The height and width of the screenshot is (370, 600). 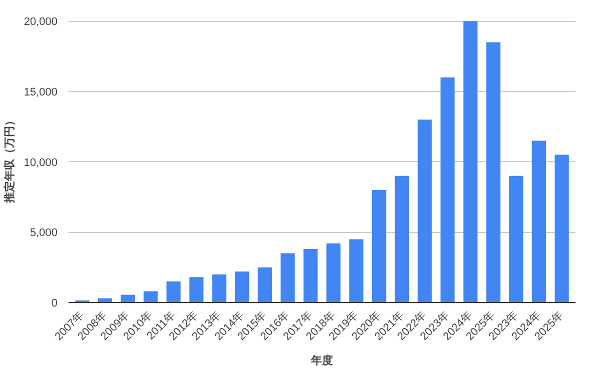 What do you see at coordinates (321, 361) in the screenshot?
I see `x-axis-title: 年度` at bounding box center [321, 361].